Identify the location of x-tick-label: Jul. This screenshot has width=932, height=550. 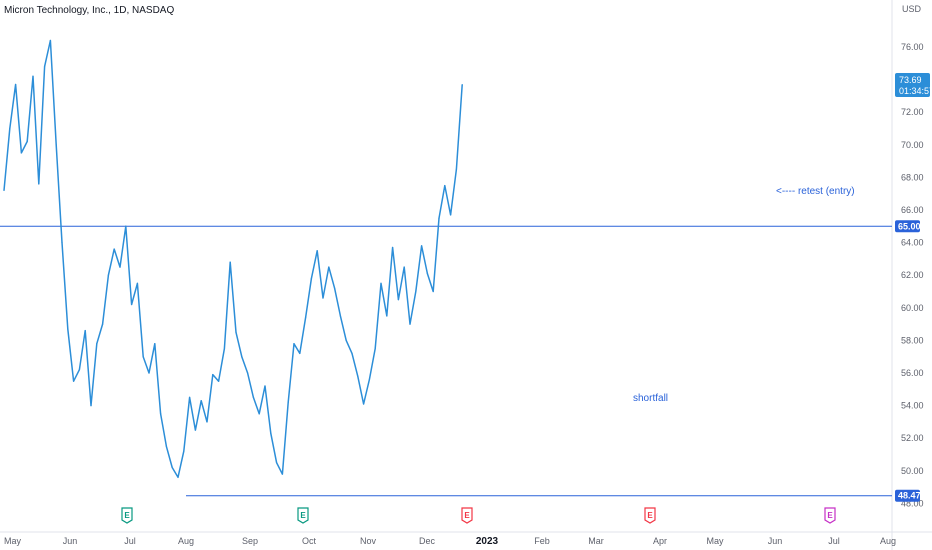
(834, 541).